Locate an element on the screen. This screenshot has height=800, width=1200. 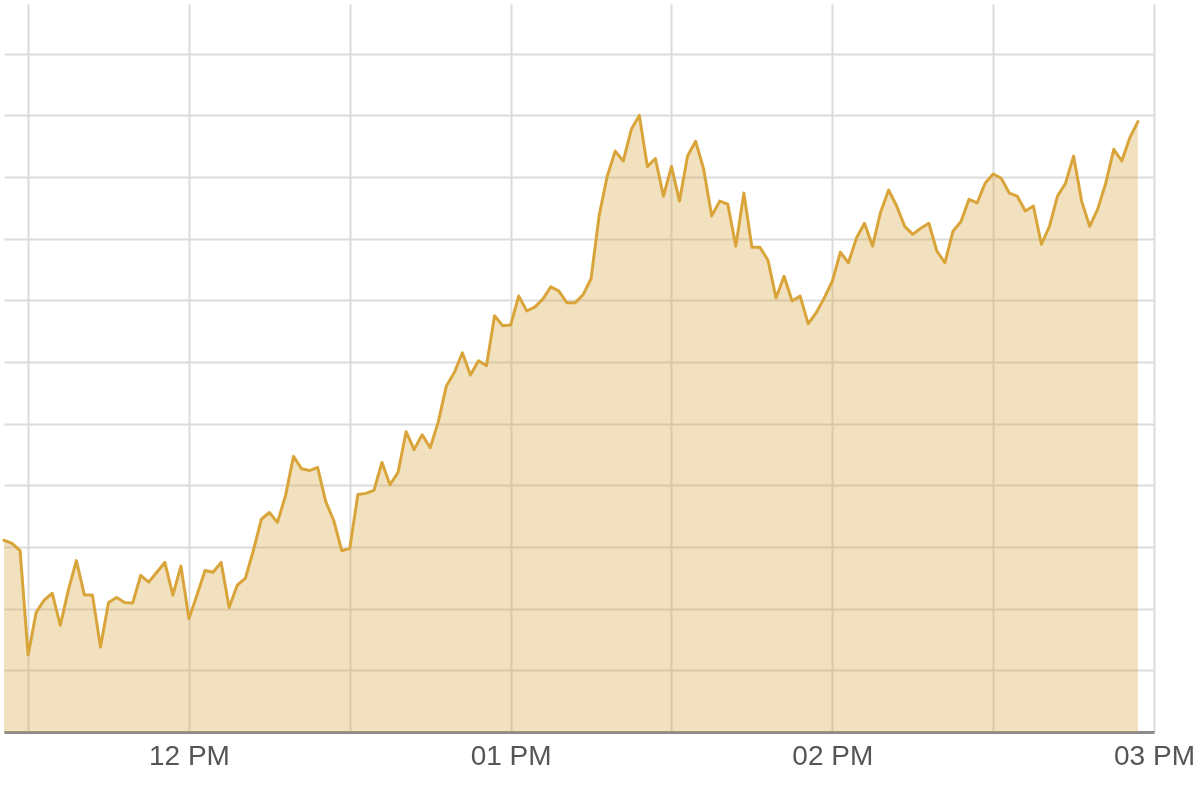
x-tick-label: 03 PM is located at coordinates (1154, 755).